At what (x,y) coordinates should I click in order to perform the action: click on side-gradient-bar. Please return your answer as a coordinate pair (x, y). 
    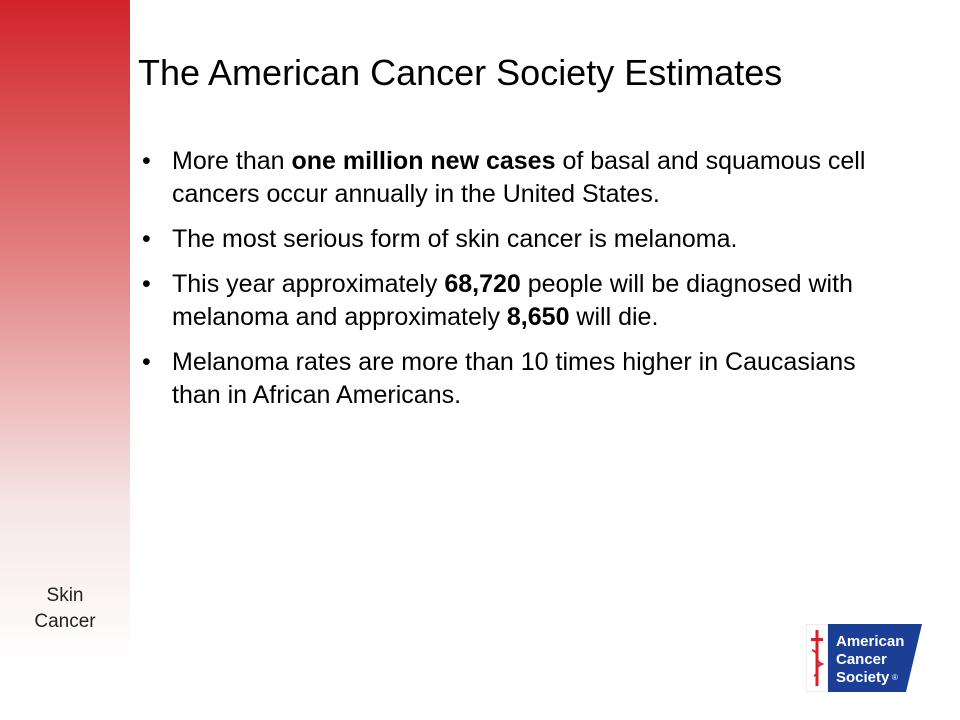
    Looking at the image, I should click on (65, 360).